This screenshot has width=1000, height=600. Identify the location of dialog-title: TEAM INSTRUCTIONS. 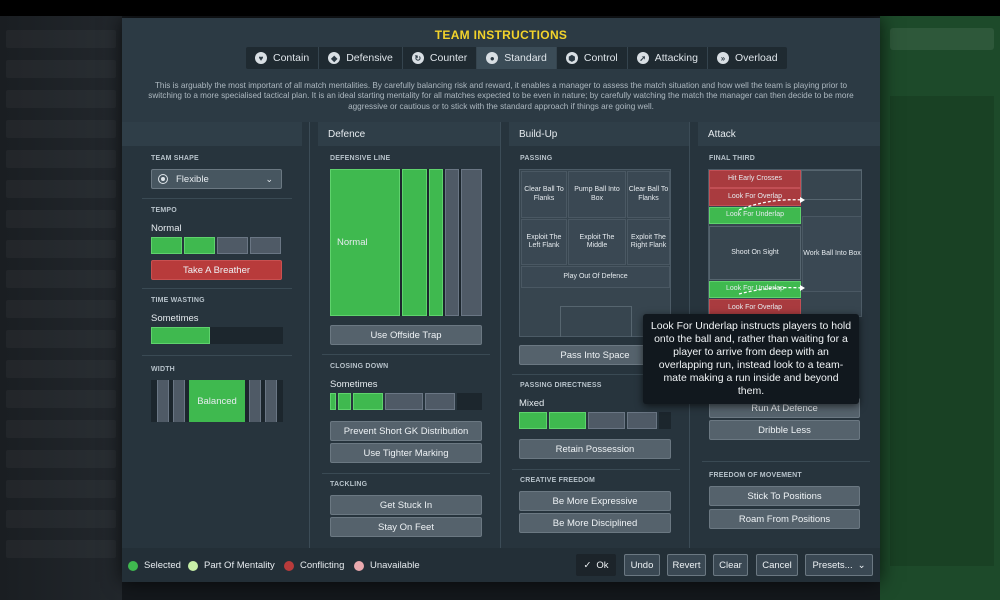
(501, 35).